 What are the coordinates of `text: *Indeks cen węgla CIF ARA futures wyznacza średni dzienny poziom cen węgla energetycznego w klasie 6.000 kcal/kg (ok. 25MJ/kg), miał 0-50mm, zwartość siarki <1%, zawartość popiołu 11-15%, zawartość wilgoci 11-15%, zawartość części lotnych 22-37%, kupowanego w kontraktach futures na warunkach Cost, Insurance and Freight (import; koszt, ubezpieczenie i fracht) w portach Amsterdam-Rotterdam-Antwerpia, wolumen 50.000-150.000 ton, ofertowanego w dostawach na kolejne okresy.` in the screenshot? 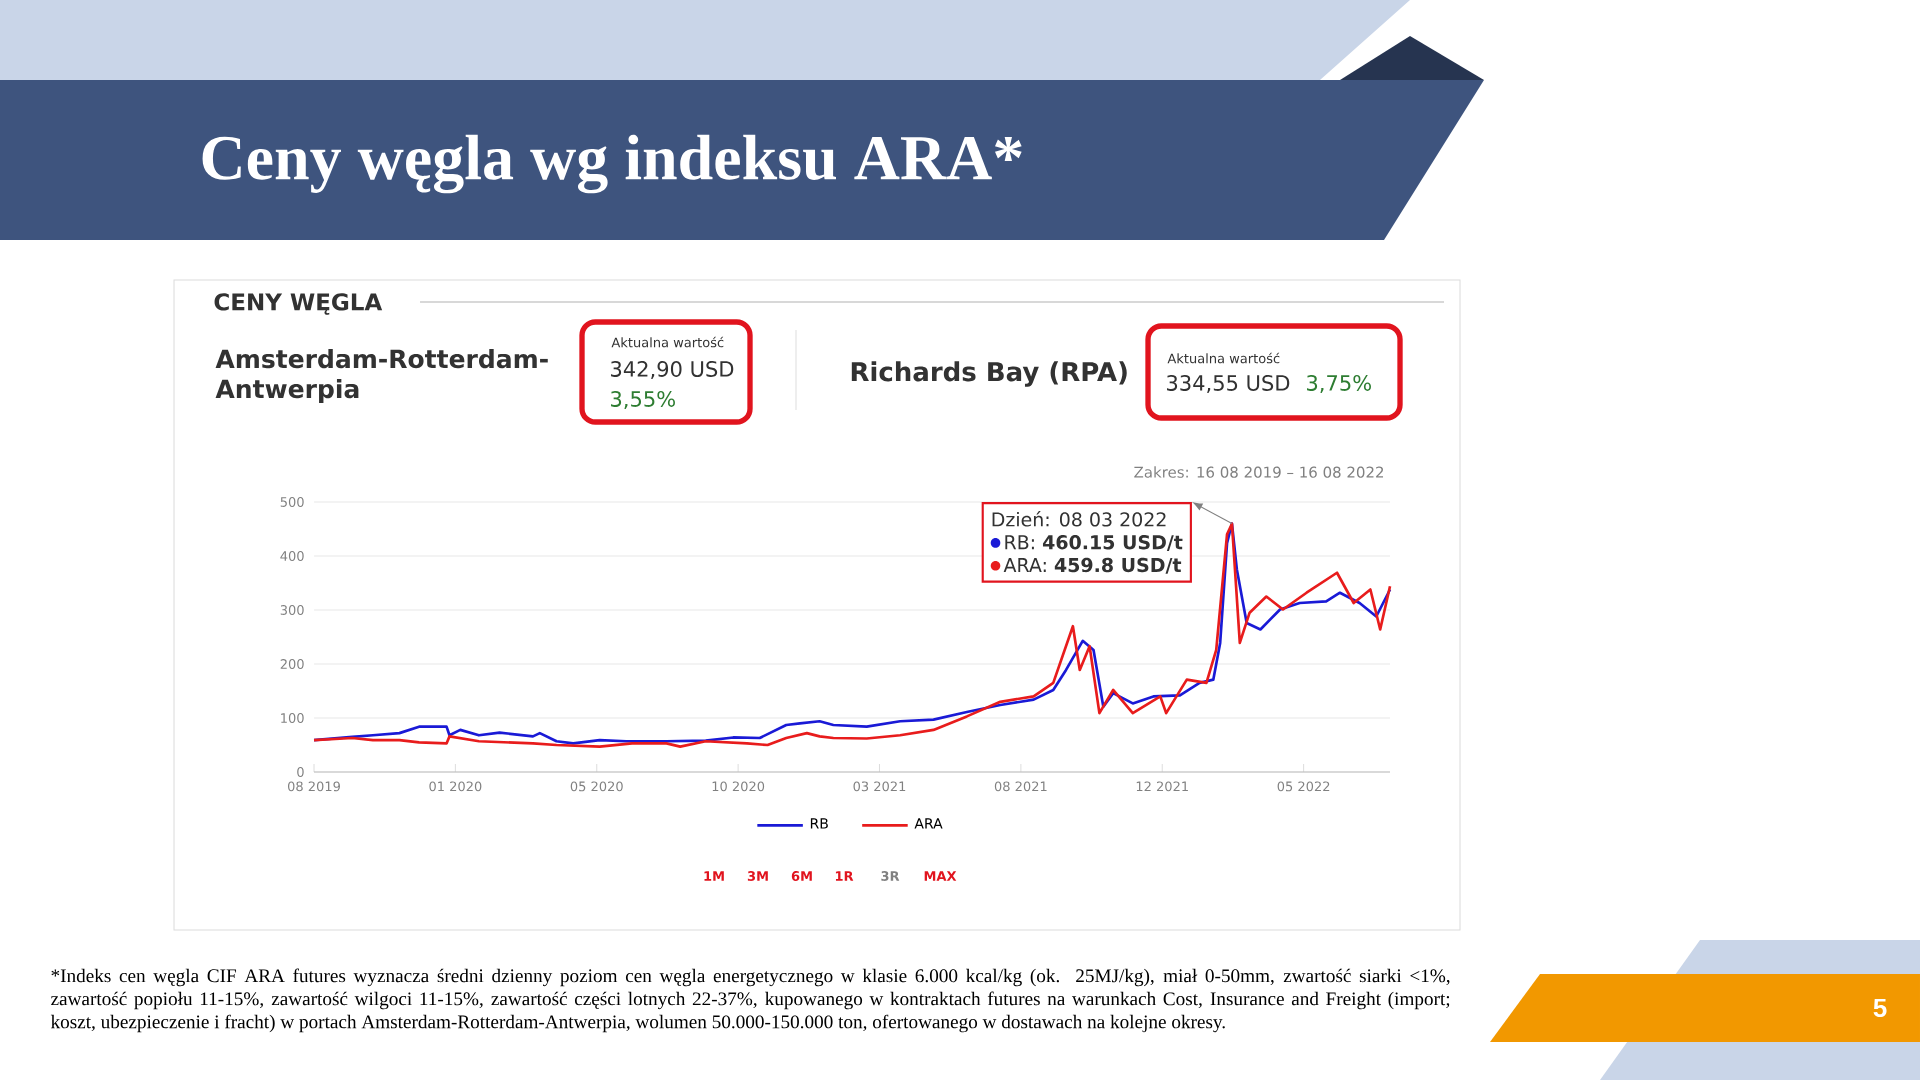 It's located at (750, 1000).